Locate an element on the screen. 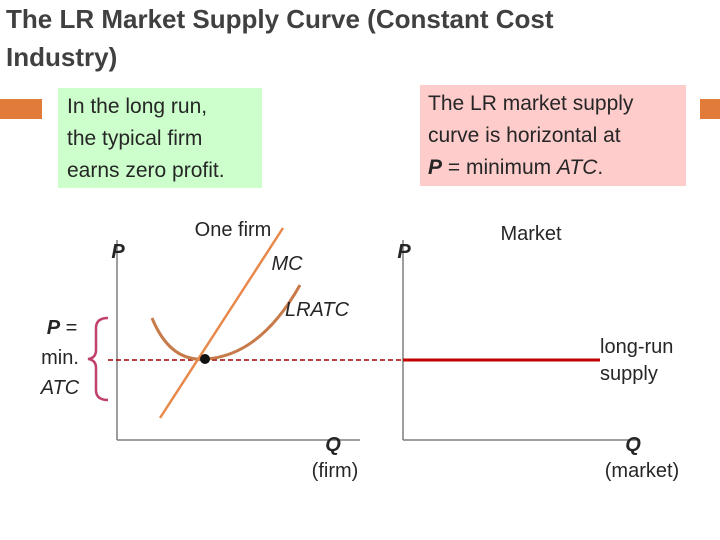 The height and width of the screenshot is (540, 720). graph-title: Market is located at coordinates (531, 234).